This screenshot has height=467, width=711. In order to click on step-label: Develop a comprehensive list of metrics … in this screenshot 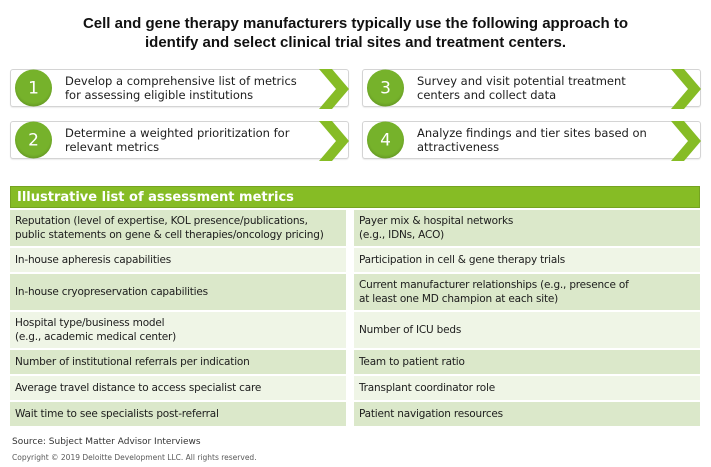, I will do `click(181, 88)`.